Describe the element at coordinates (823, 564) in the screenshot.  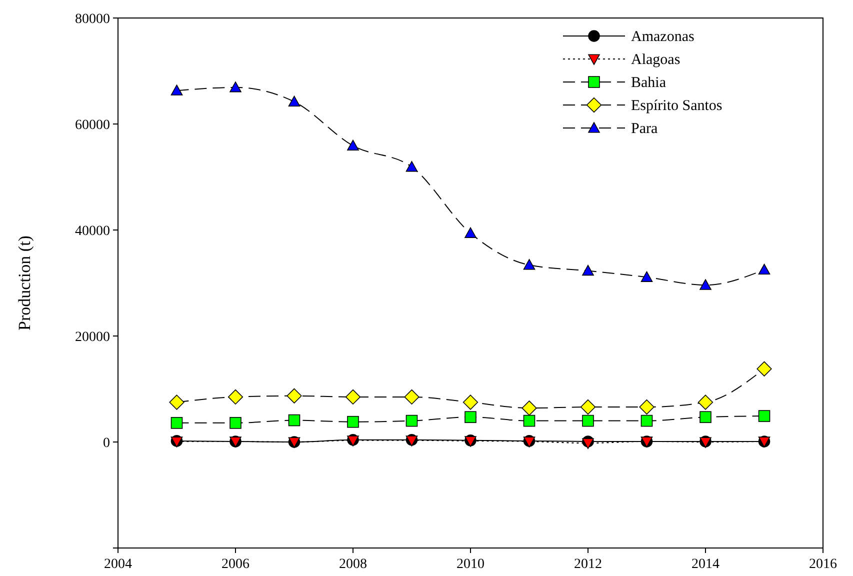
I see `x-tick-label: 2016` at that location.